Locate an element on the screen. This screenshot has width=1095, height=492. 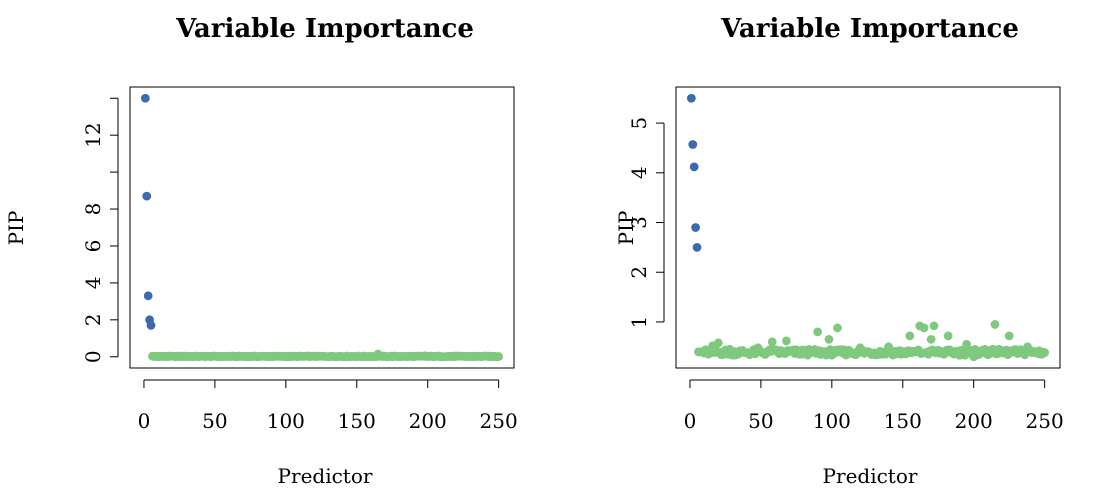
y-tick-label: 6 is located at coordinates (93, 246).